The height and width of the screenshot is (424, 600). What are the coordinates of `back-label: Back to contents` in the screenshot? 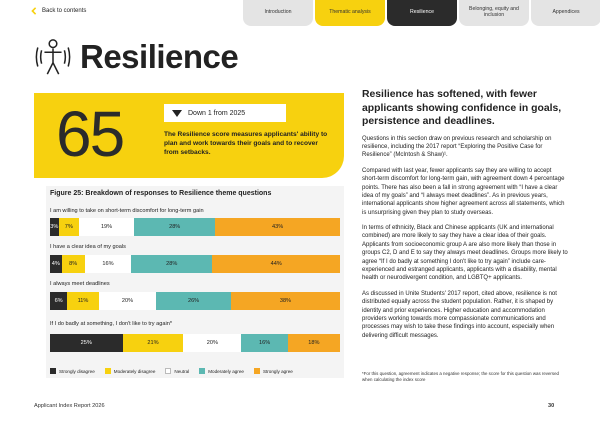 It's located at (64, 11).